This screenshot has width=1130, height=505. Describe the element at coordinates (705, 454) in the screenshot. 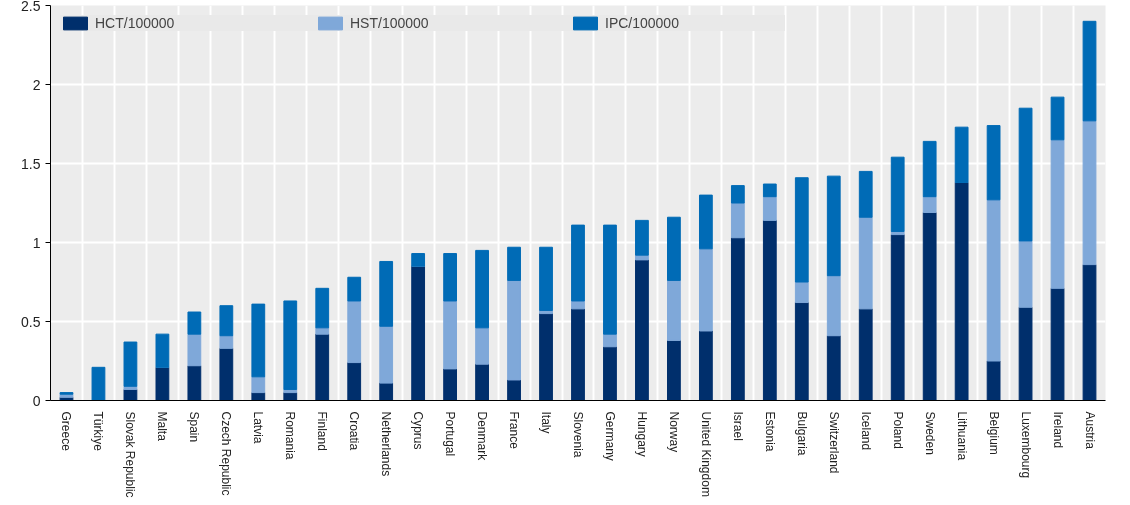

I see `x-tick-label: United Kingdom` at that location.